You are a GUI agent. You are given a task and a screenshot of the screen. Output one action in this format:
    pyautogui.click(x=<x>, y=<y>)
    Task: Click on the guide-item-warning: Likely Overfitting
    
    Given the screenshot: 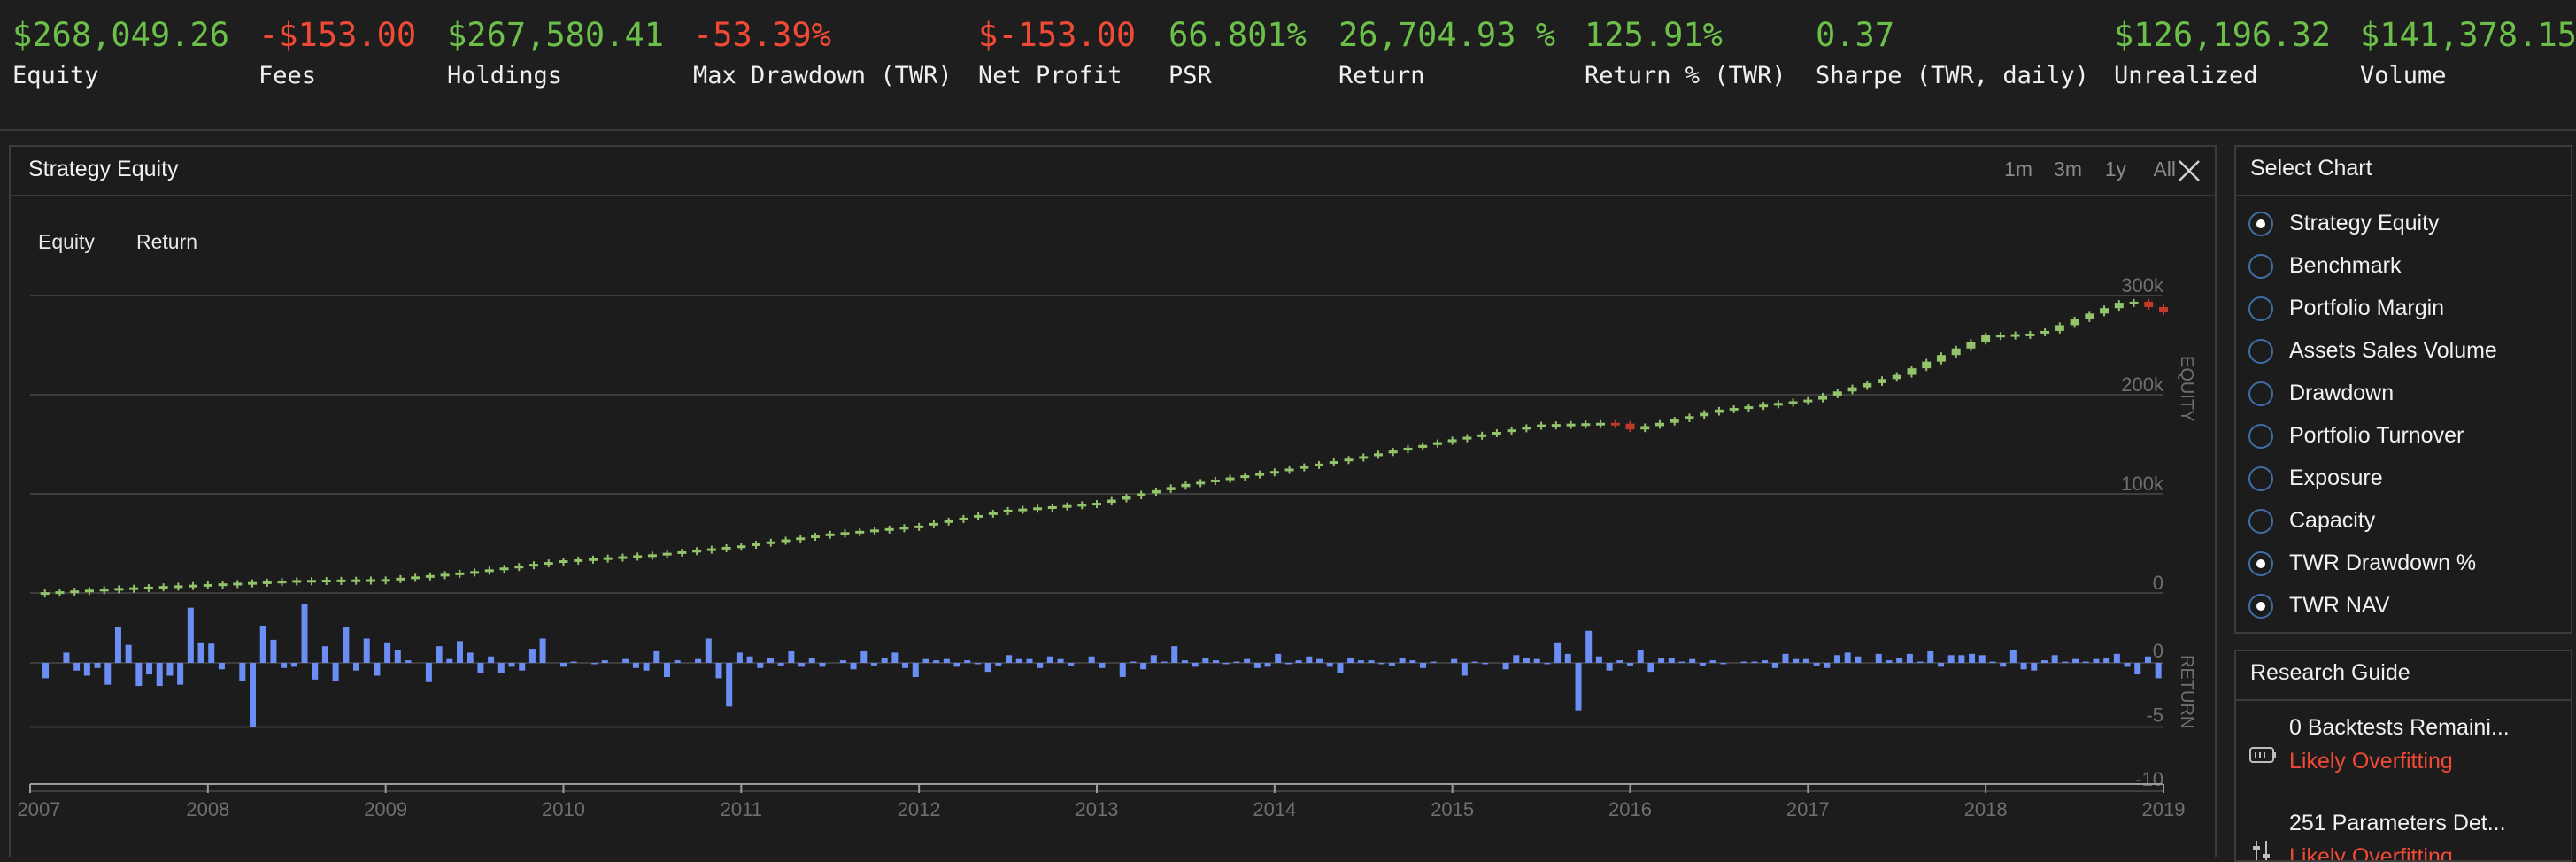 What is the action you would take?
    pyautogui.click(x=2371, y=761)
    